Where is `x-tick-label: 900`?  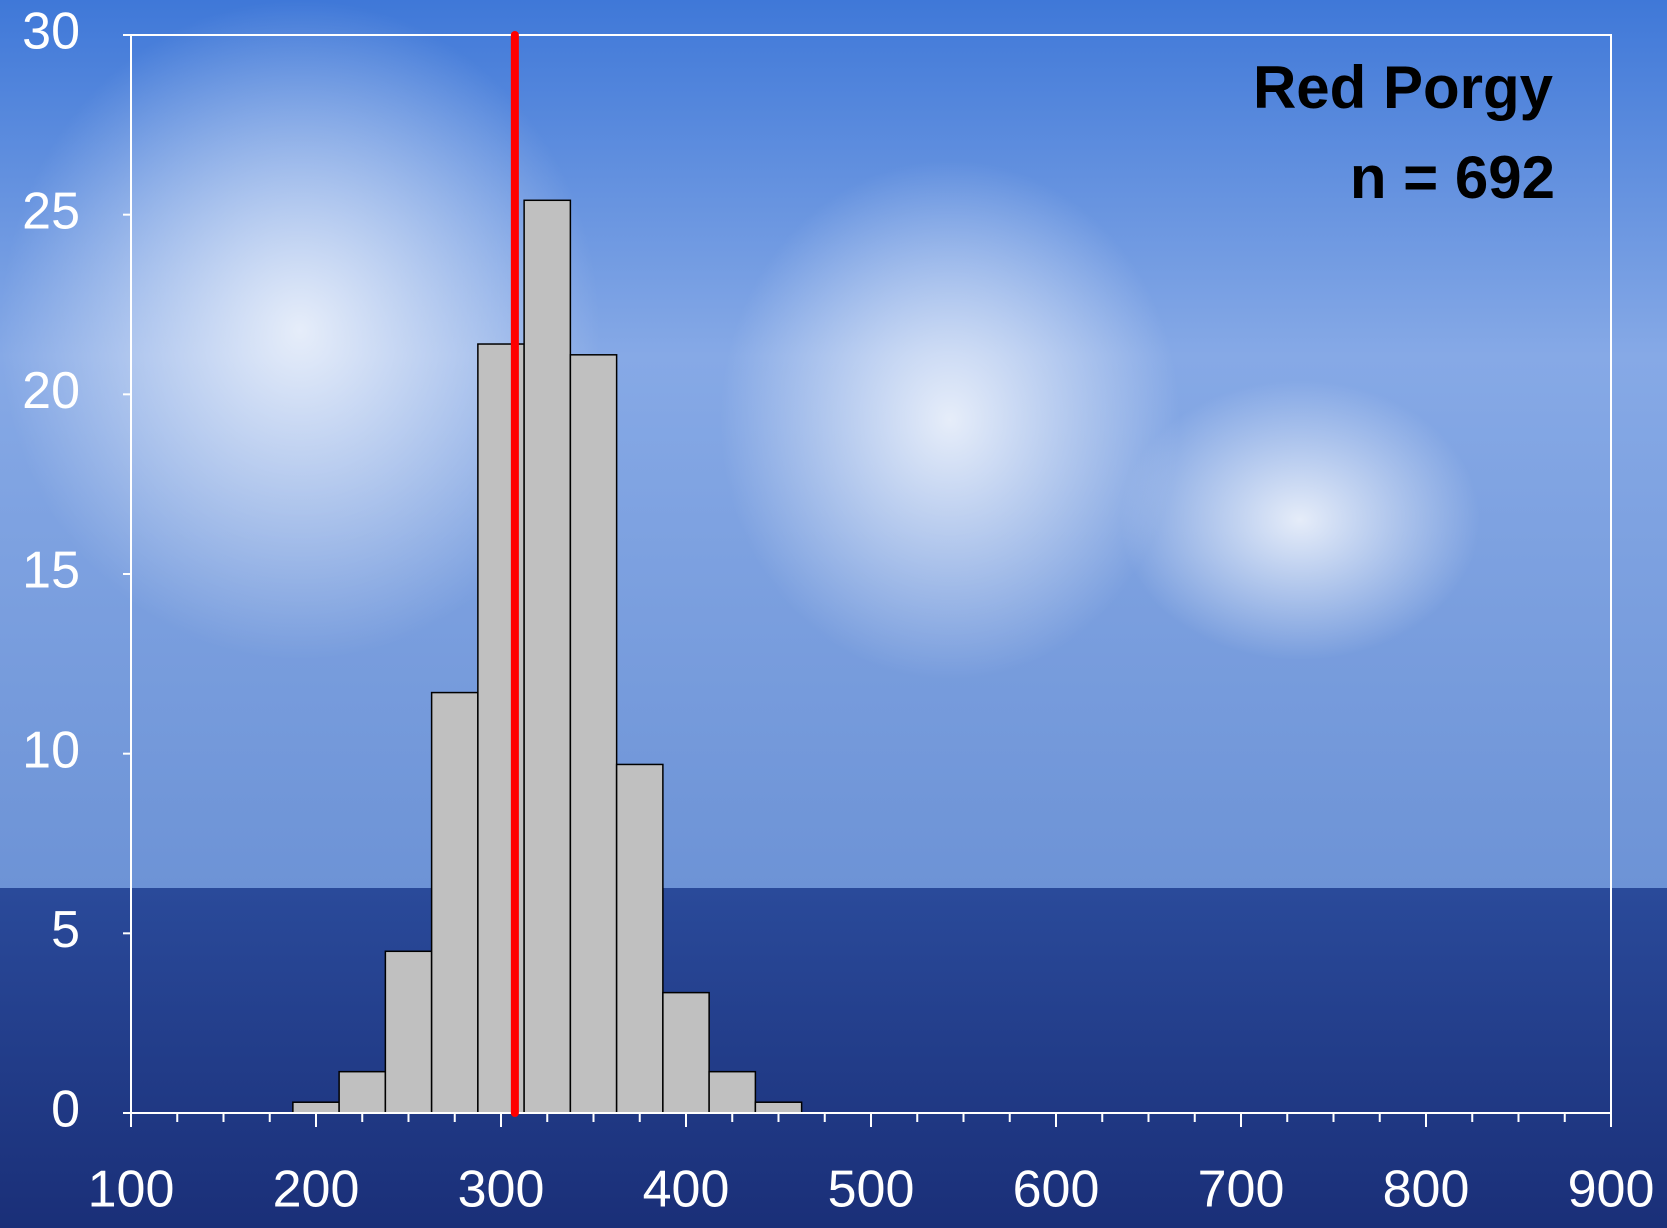 x-tick-label: 900 is located at coordinates (1611, 1190).